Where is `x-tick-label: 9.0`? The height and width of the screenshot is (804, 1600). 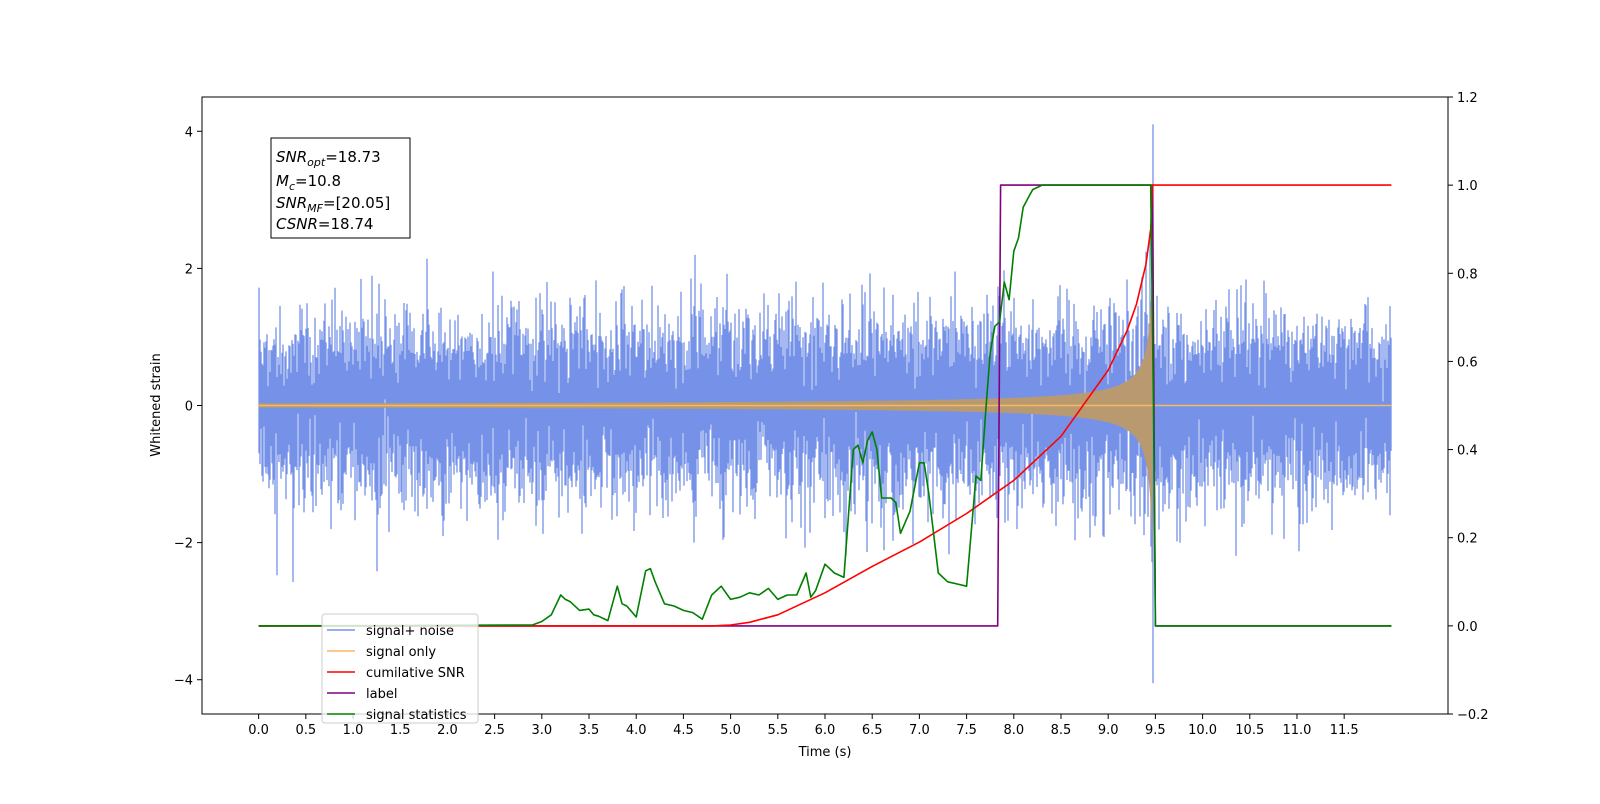
x-tick-label: 9.0 is located at coordinates (1108, 730).